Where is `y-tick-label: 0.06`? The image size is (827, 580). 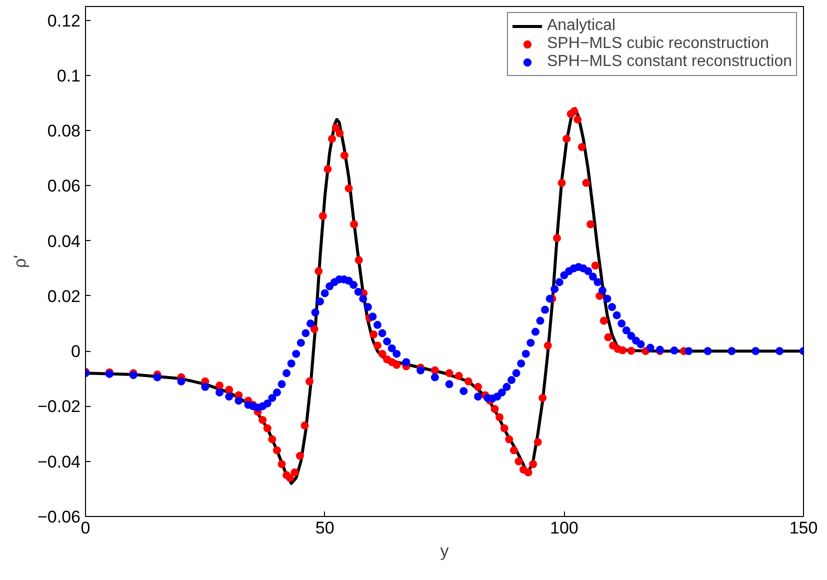
y-tick-label: 0.06 is located at coordinates (64, 186).